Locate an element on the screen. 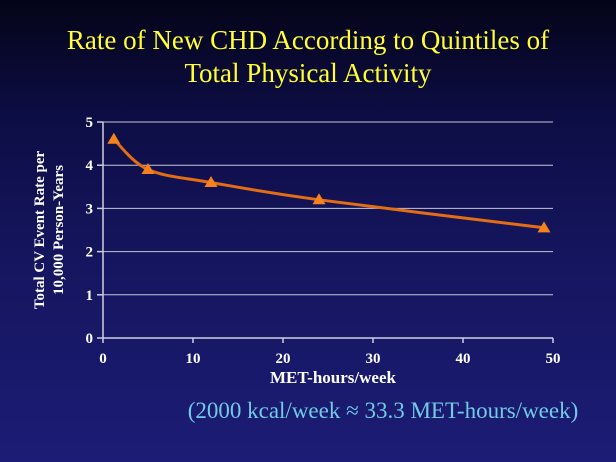  x-tick-label-30: 30 is located at coordinates (373, 359).